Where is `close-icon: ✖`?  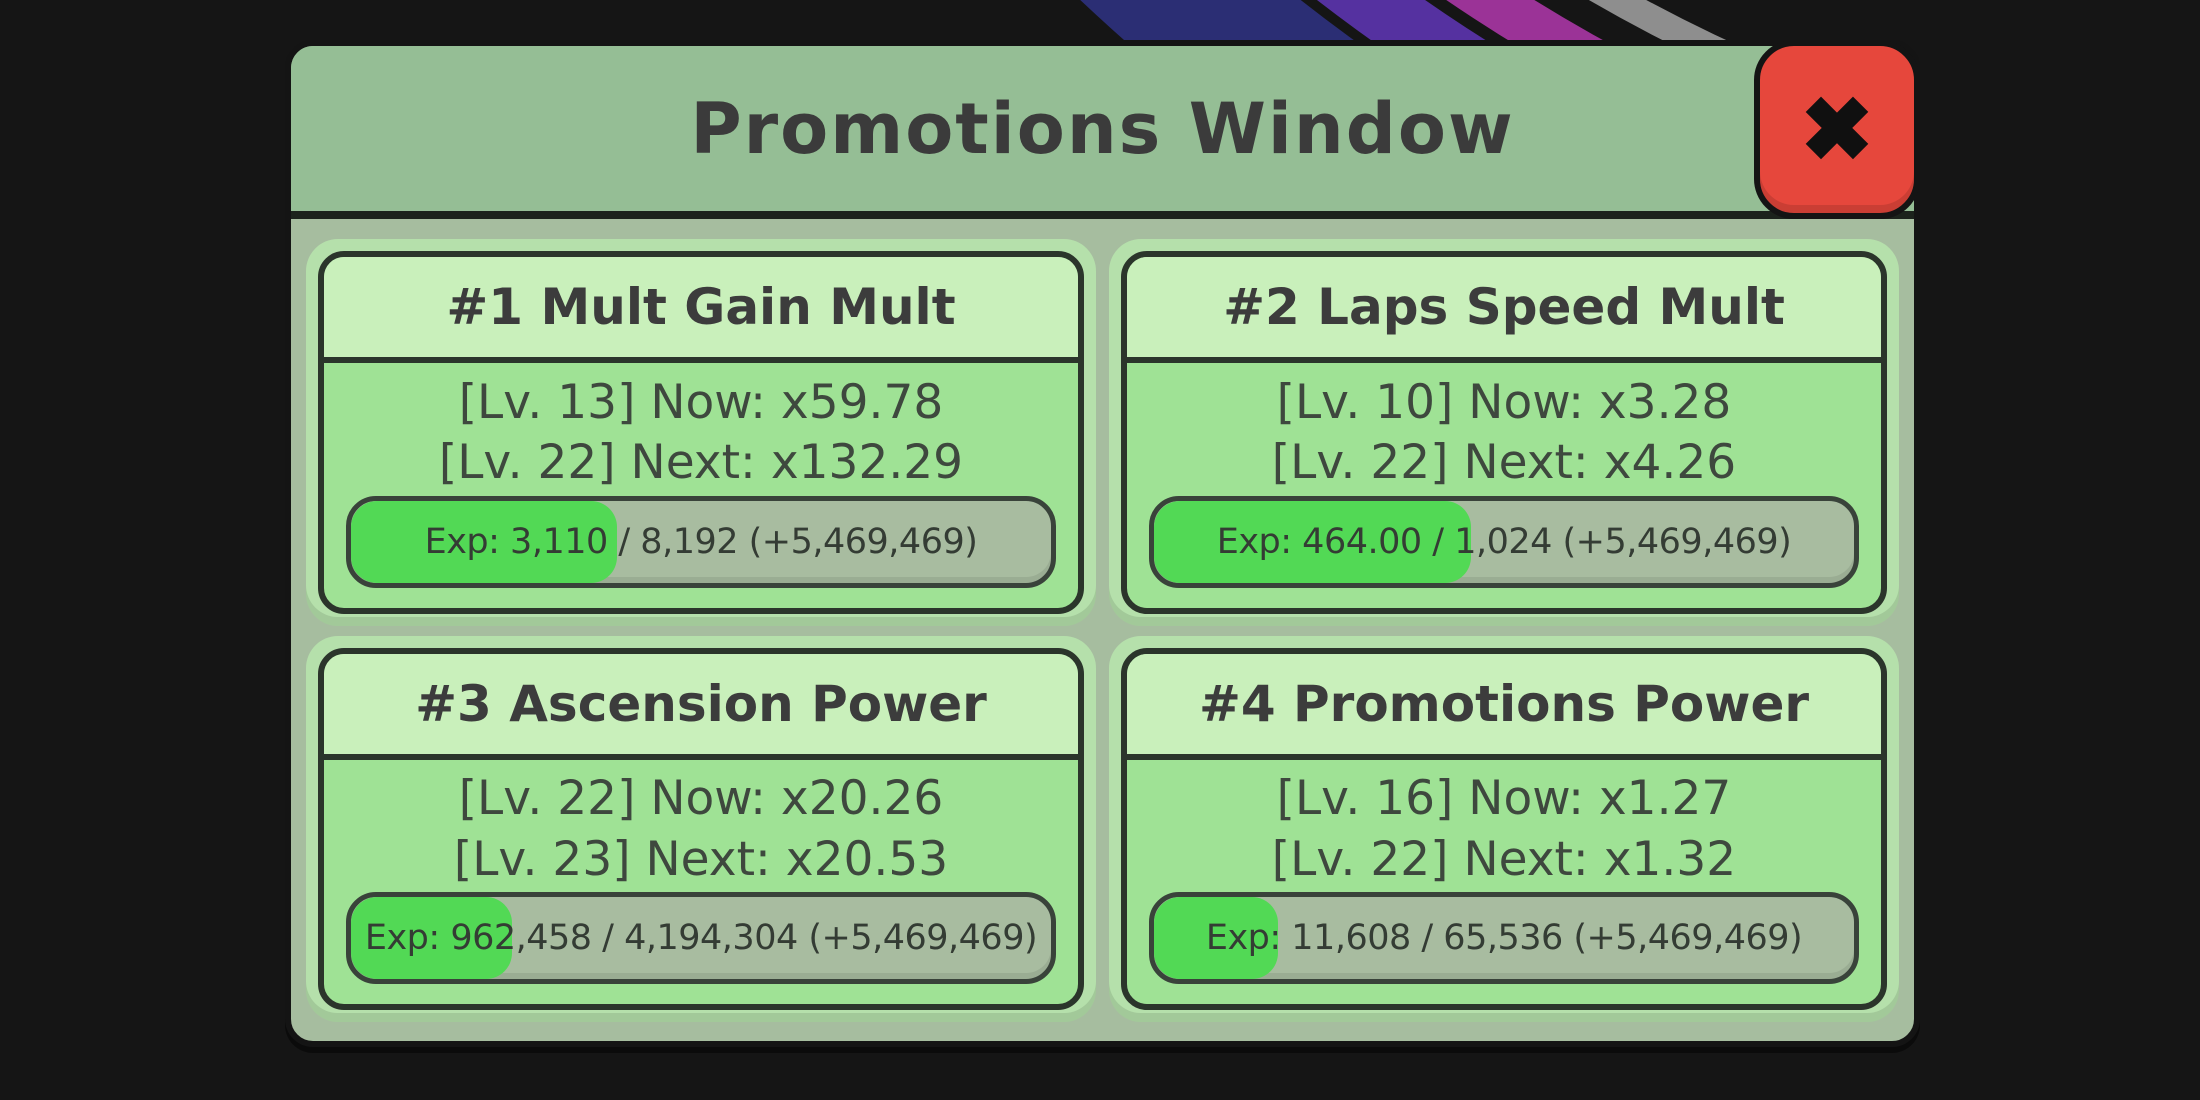
close-icon: ✖ is located at coordinates (1837, 129).